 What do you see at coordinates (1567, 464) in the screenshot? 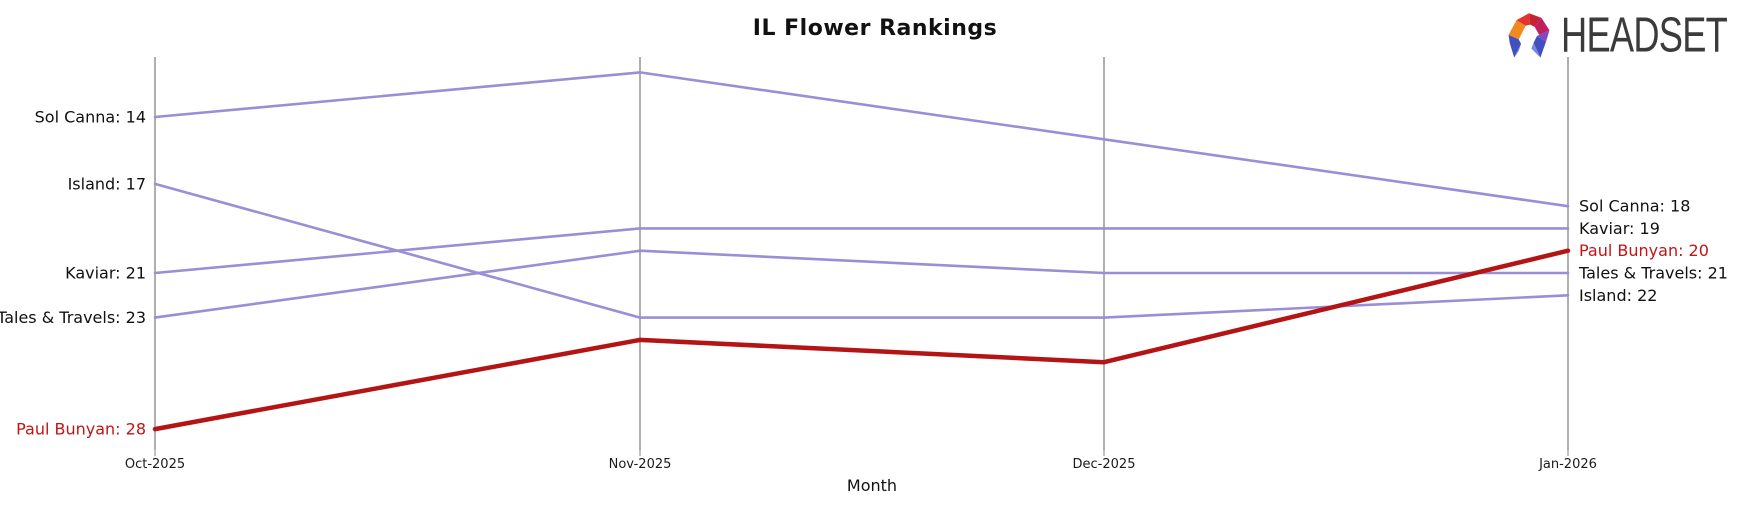
I see `tick-label-jan-2026: Jan-2026` at bounding box center [1567, 464].